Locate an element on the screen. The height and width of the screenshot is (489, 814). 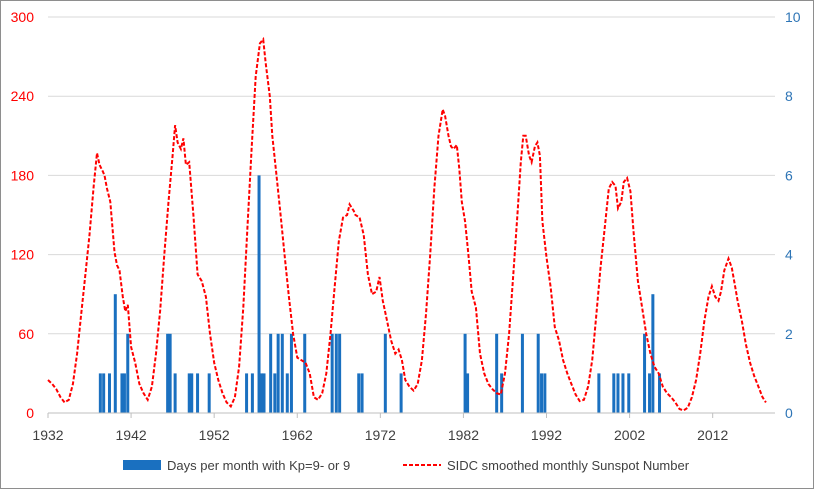
x-tick-label: 1982 is located at coordinates (463, 435).